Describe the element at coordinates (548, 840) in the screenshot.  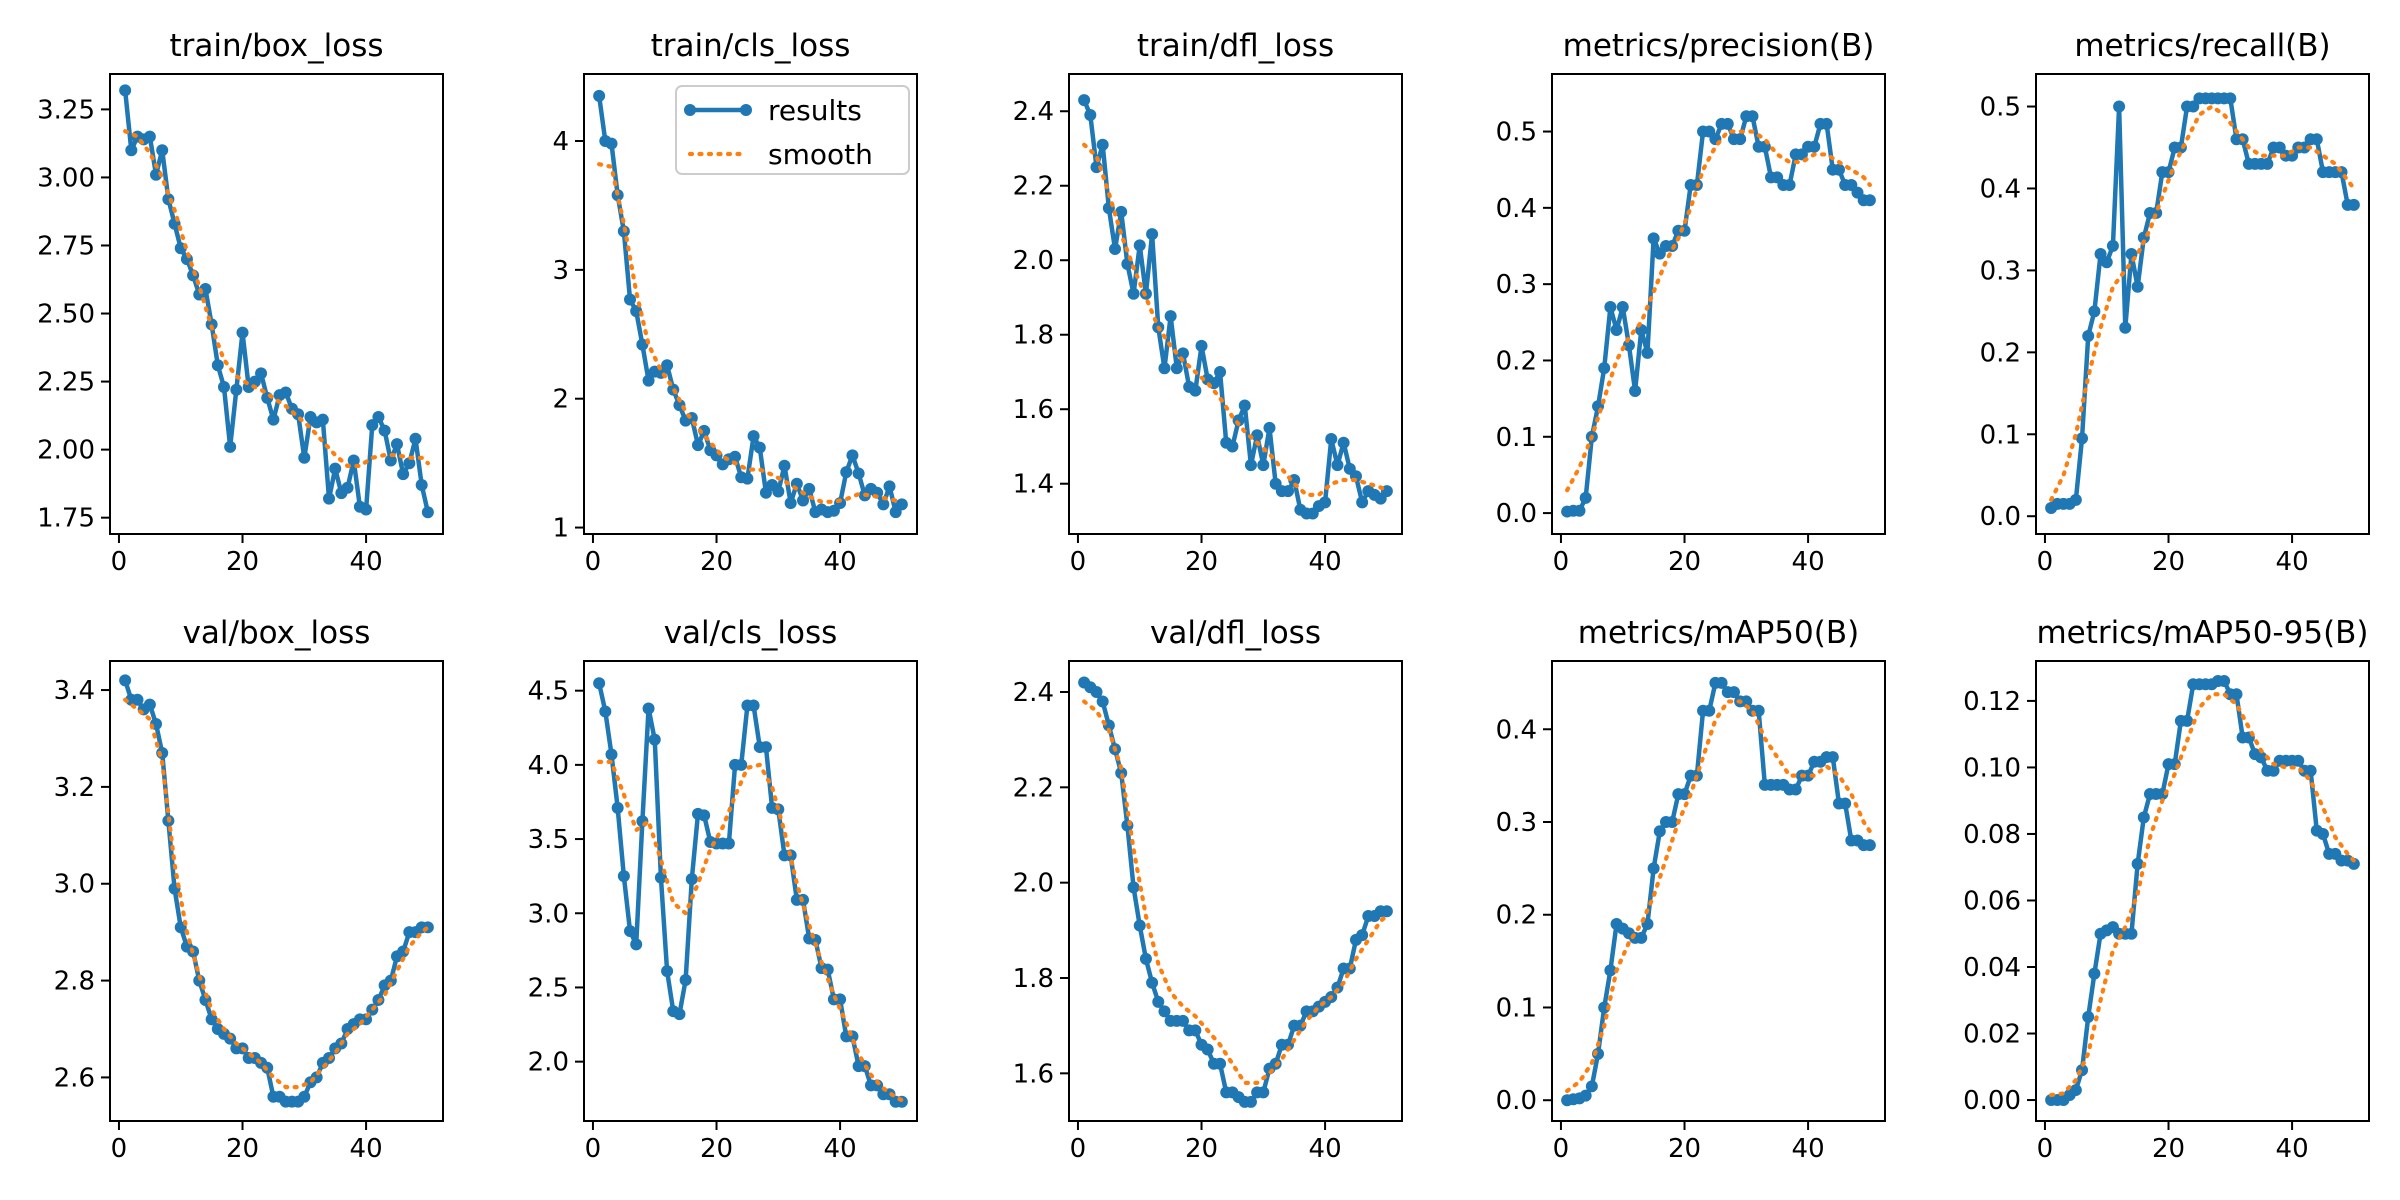
I see `y-tick-label: 3.5` at that location.